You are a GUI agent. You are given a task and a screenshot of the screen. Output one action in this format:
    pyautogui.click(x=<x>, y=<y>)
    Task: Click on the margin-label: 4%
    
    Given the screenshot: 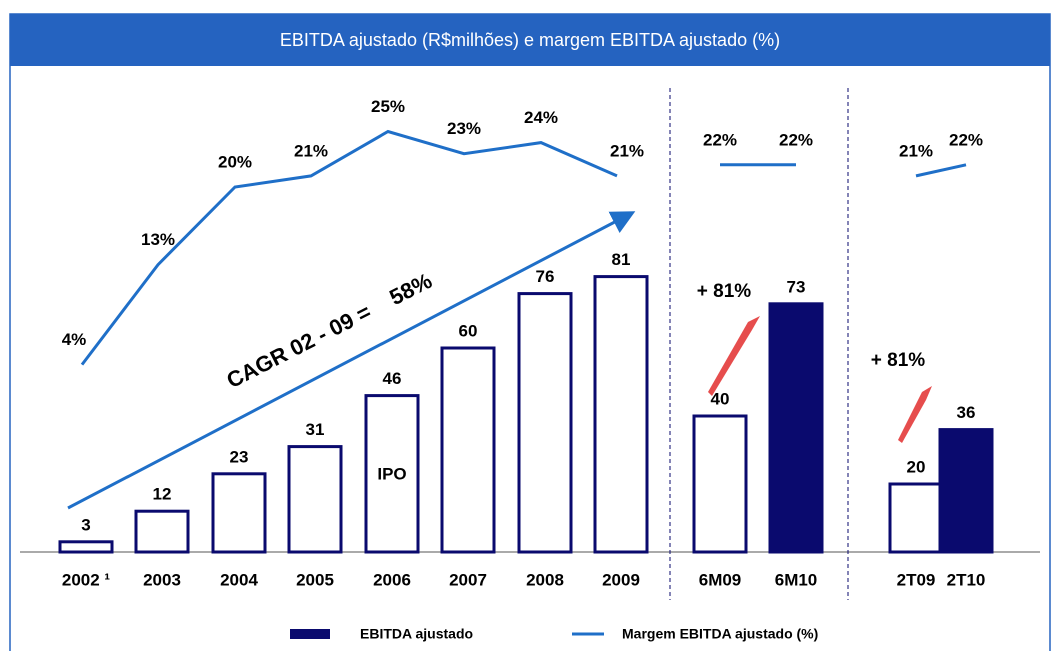 What is the action you would take?
    pyautogui.click(x=74, y=339)
    